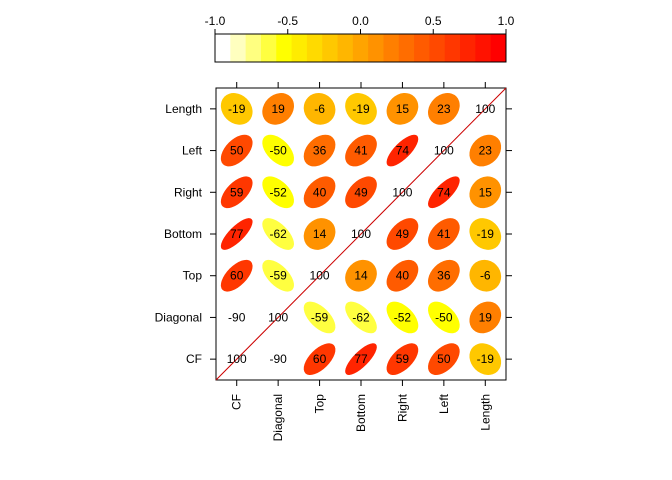 Image resolution: width=672 pixels, height=480 pixels. I want to click on ellipse-diagonal-bottom, so click(278, 234).